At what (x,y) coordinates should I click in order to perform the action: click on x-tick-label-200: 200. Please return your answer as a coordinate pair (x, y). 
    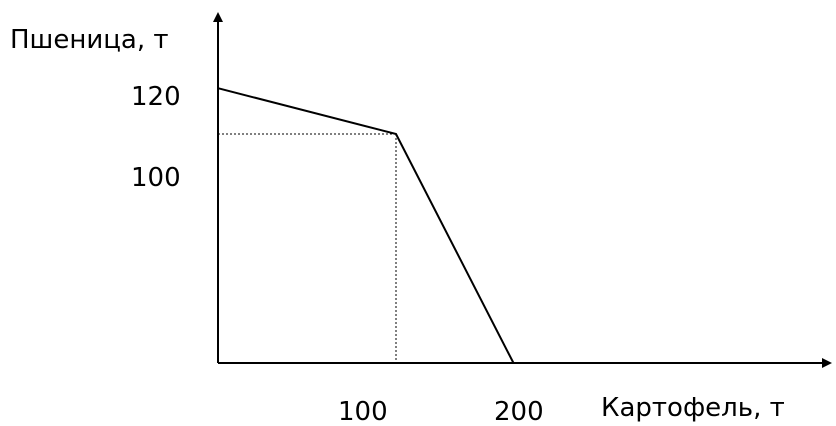
    Looking at the image, I should click on (519, 411).